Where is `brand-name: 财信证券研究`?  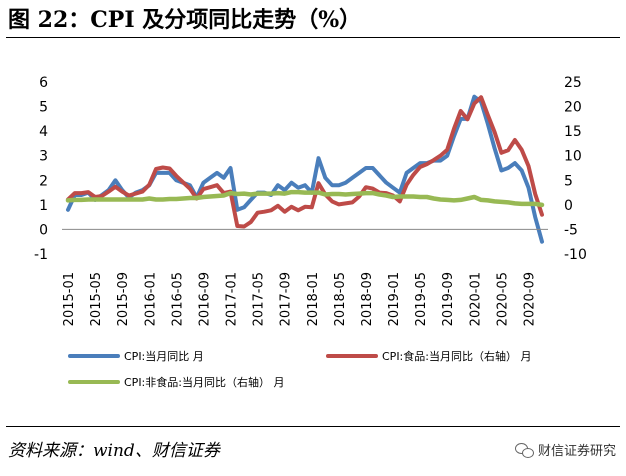 brand-name: 财信证券研究 is located at coordinates (576, 451).